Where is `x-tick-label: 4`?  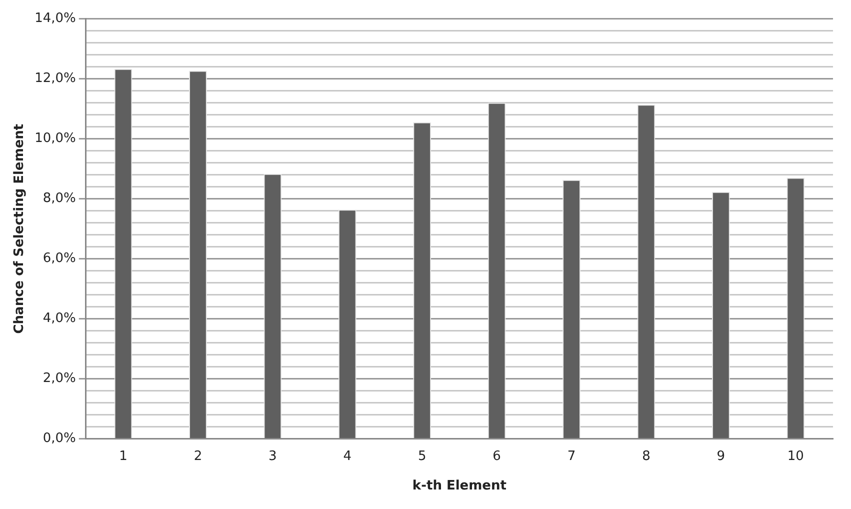
x-tick-label: 4 is located at coordinates (347, 456).